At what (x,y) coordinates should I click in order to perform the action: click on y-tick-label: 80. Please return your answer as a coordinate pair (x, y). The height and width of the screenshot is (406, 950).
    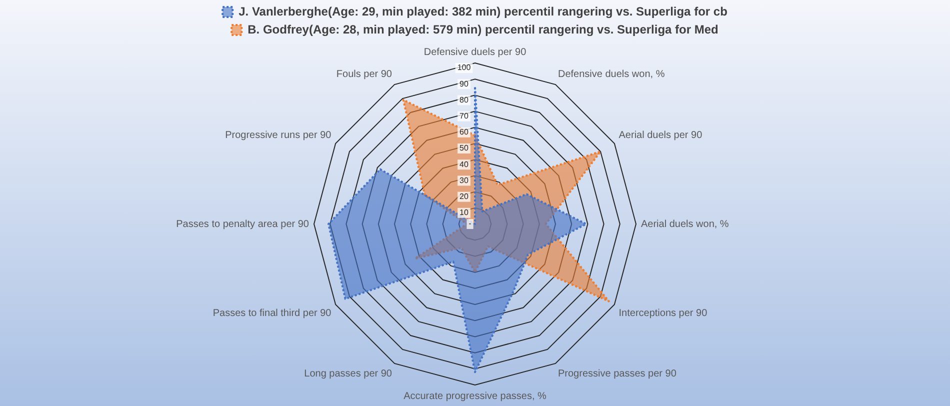
    Looking at the image, I should click on (464, 99).